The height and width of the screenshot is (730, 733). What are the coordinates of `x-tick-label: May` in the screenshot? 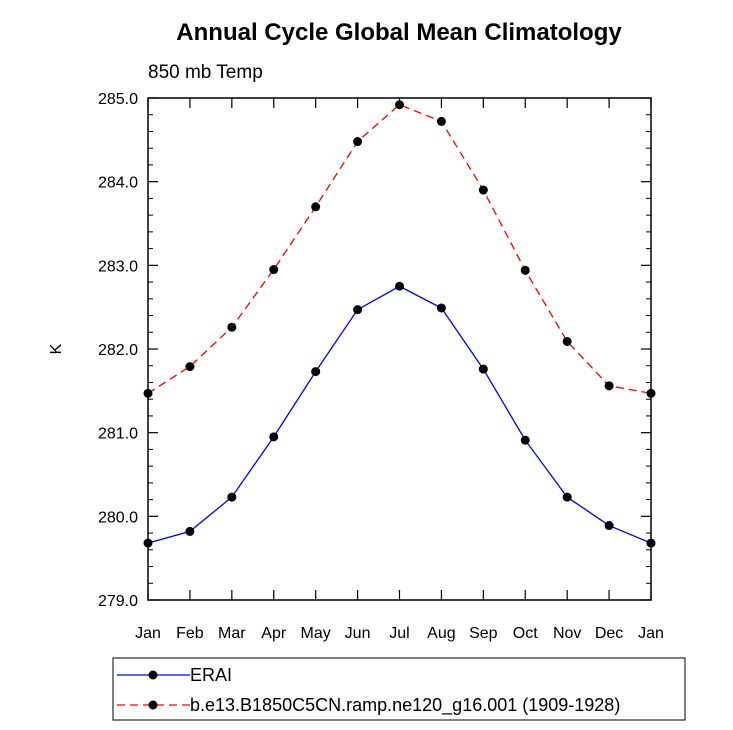 It's located at (316, 633).